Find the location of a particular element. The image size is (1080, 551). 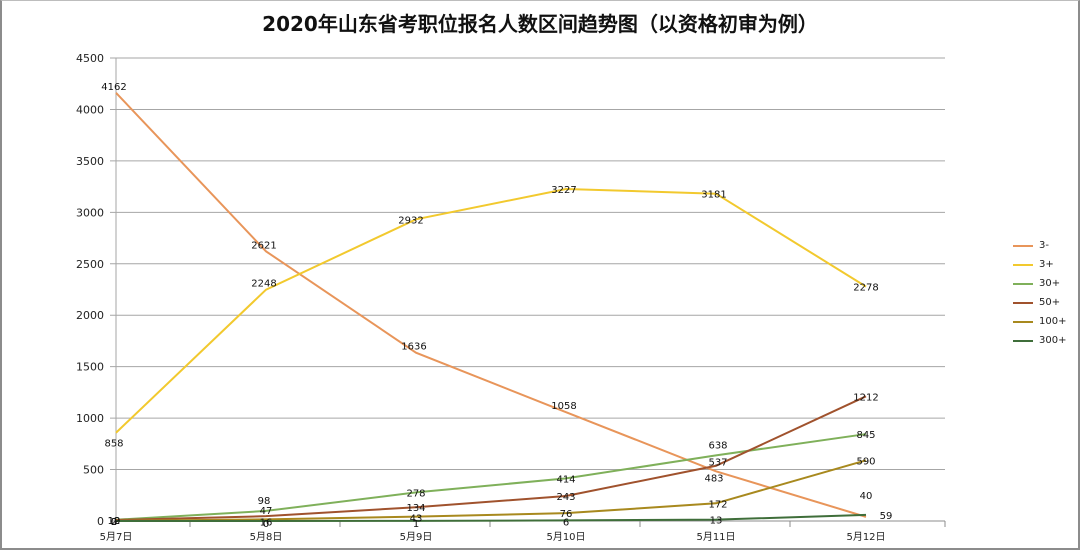

data-label: 13 is located at coordinates (716, 521).